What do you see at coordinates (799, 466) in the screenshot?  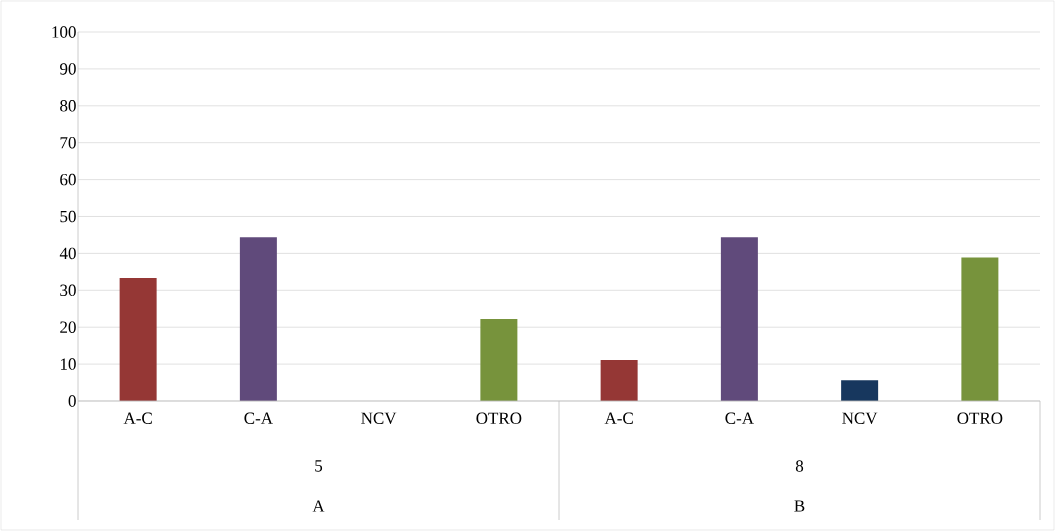 I see `text: 8` at bounding box center [799, 466].